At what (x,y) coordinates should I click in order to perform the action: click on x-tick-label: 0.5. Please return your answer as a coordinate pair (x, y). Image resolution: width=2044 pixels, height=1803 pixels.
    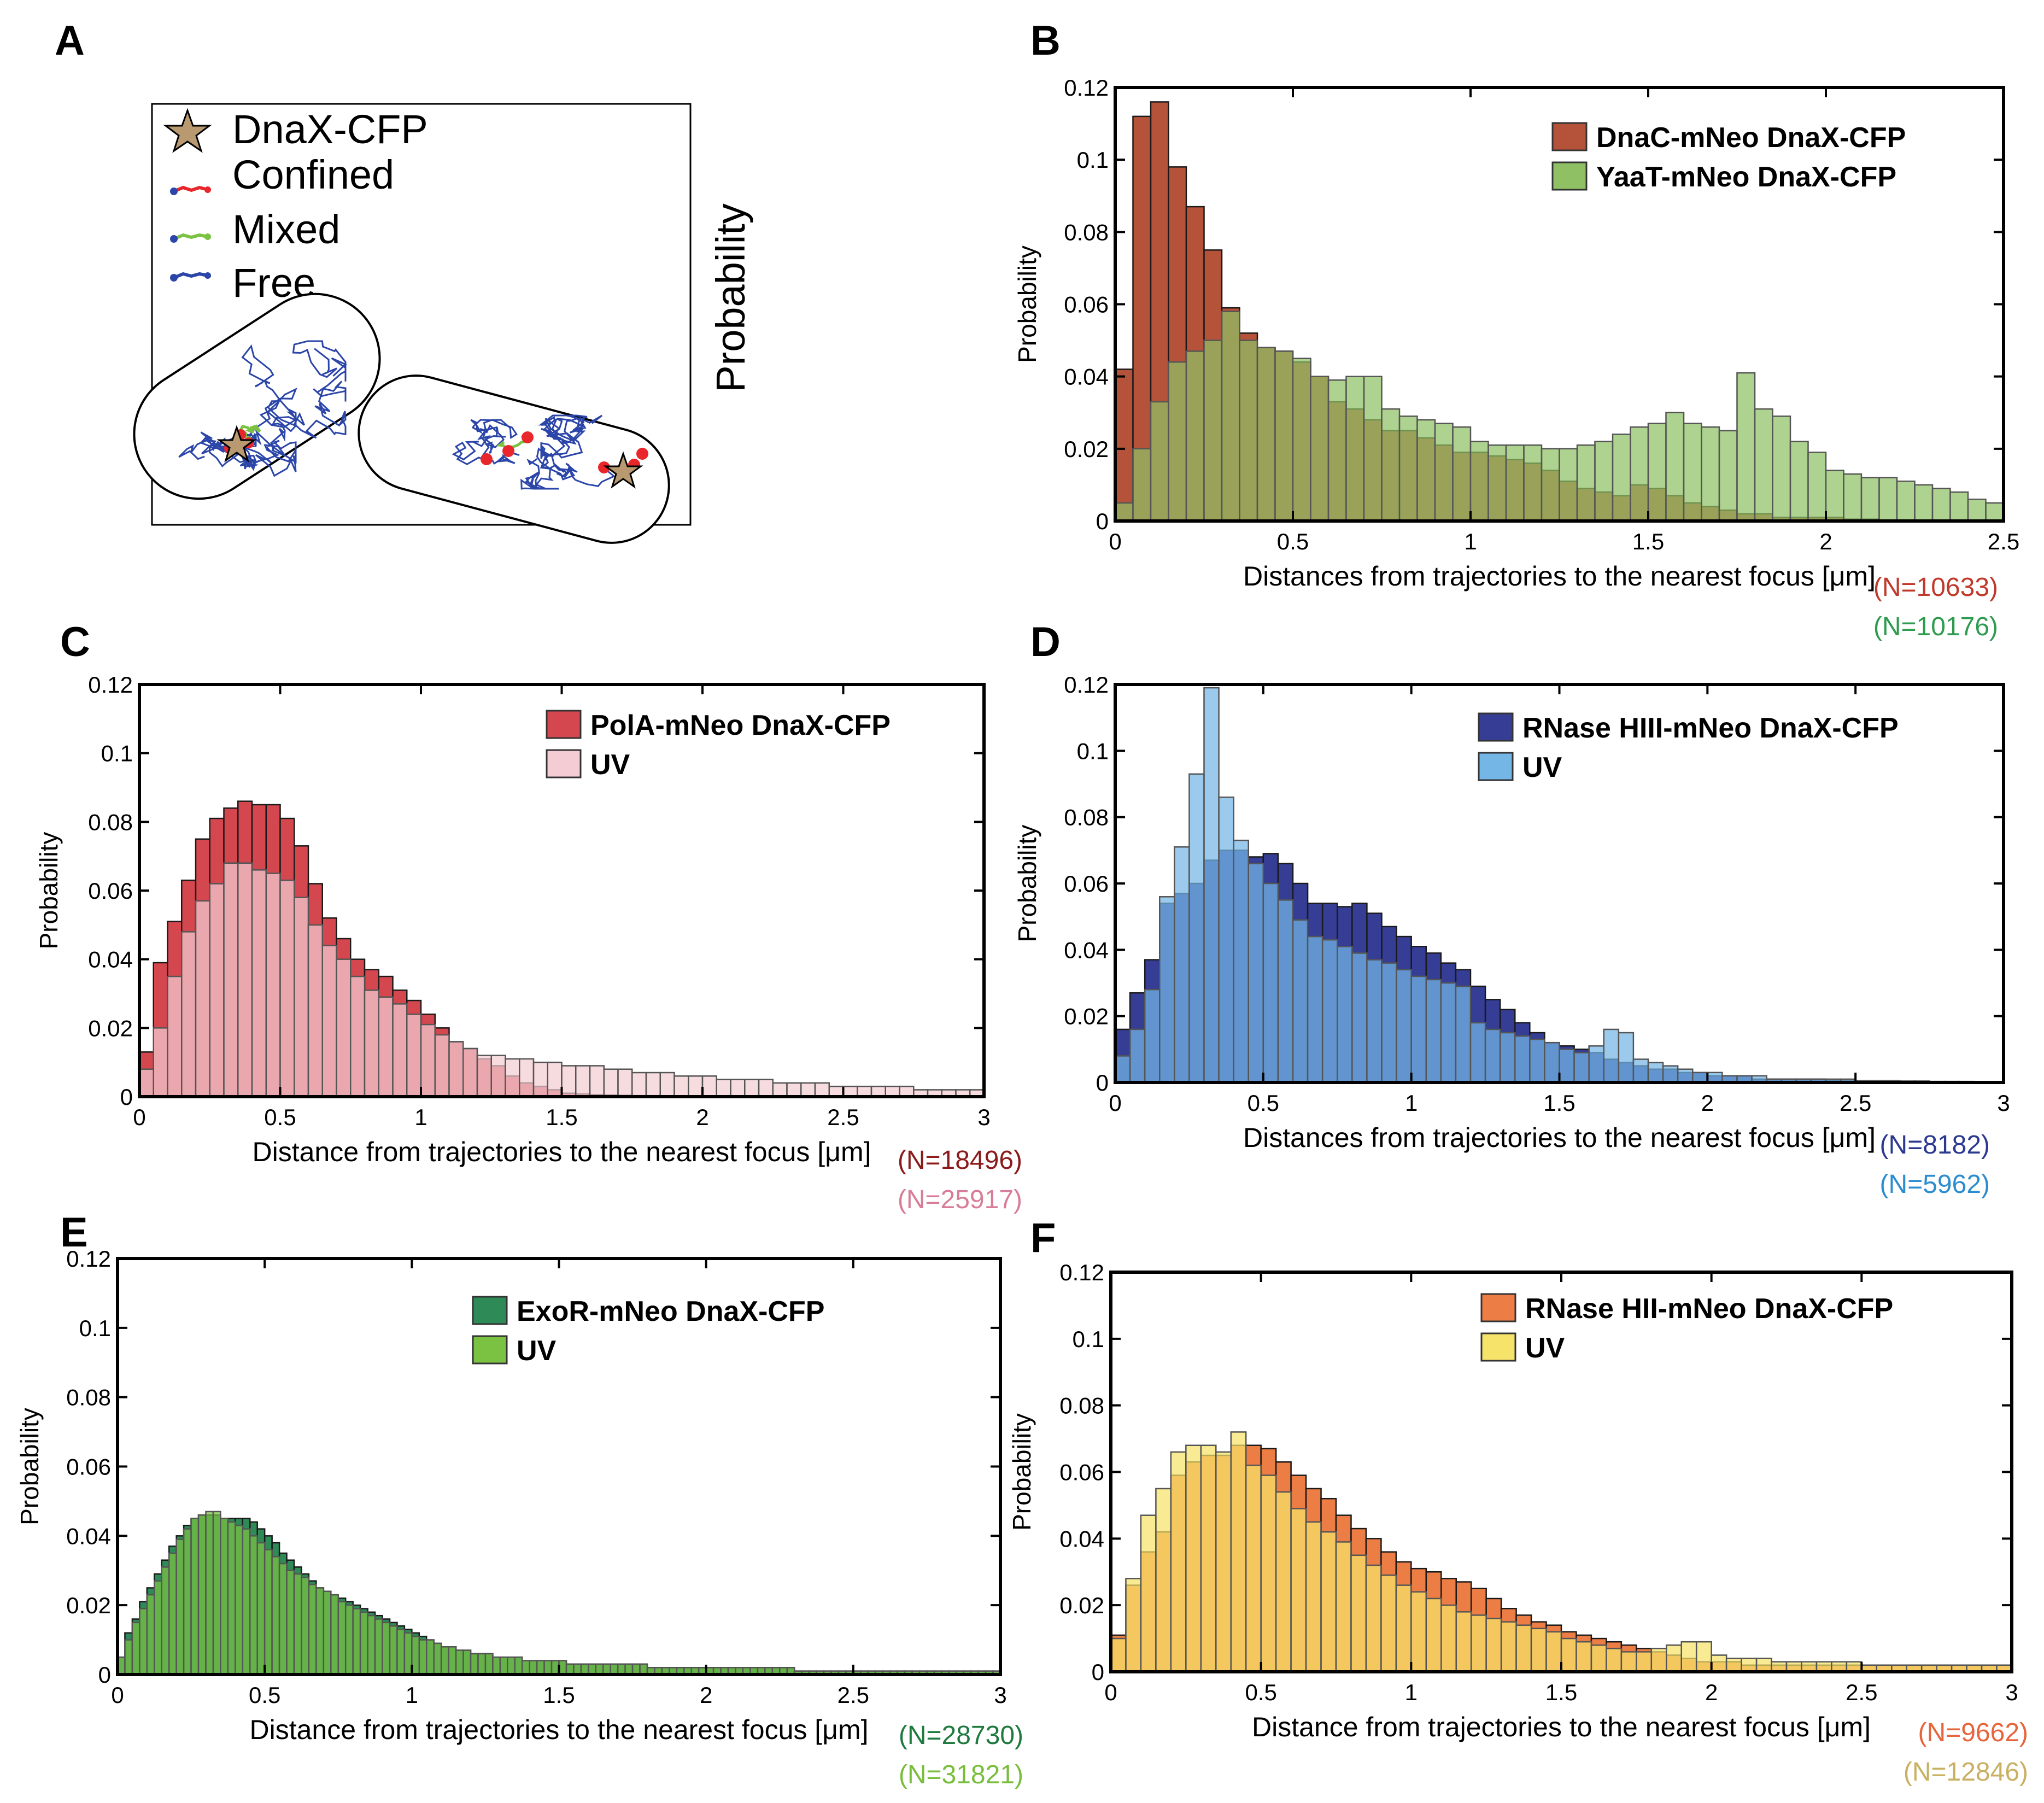
    Looking at the image, I should click on (1263, 1103).